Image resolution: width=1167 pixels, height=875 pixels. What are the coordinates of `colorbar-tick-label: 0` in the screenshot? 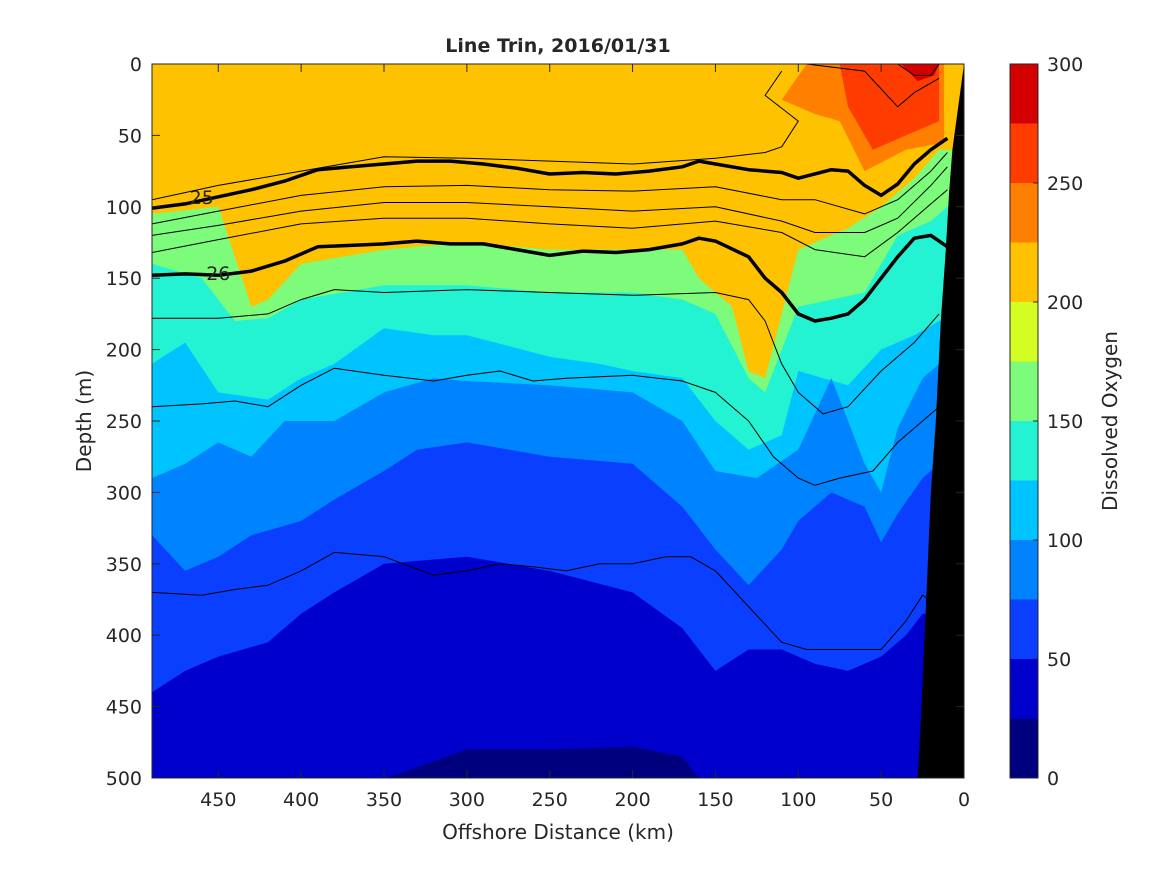 It's located at (1053, 779).